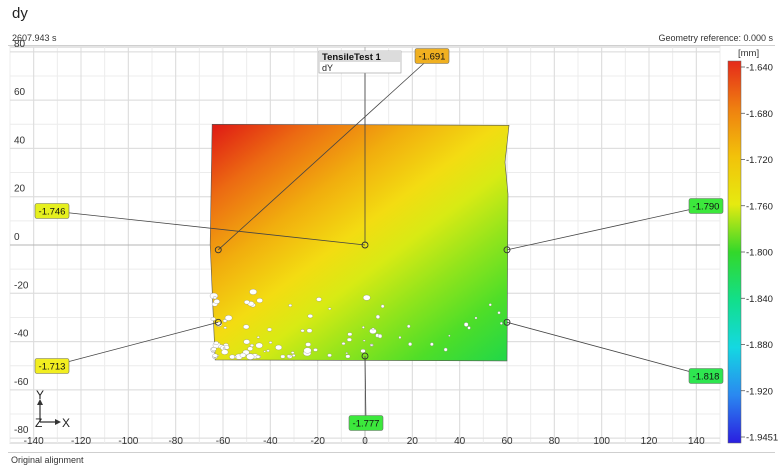 Image resolution: width=783 pixels, height=471 pixels. What do you see at coordinates (38, 423) in the screenshot?
I see `triad-z-label: Z` at bounding box center [38, 423].